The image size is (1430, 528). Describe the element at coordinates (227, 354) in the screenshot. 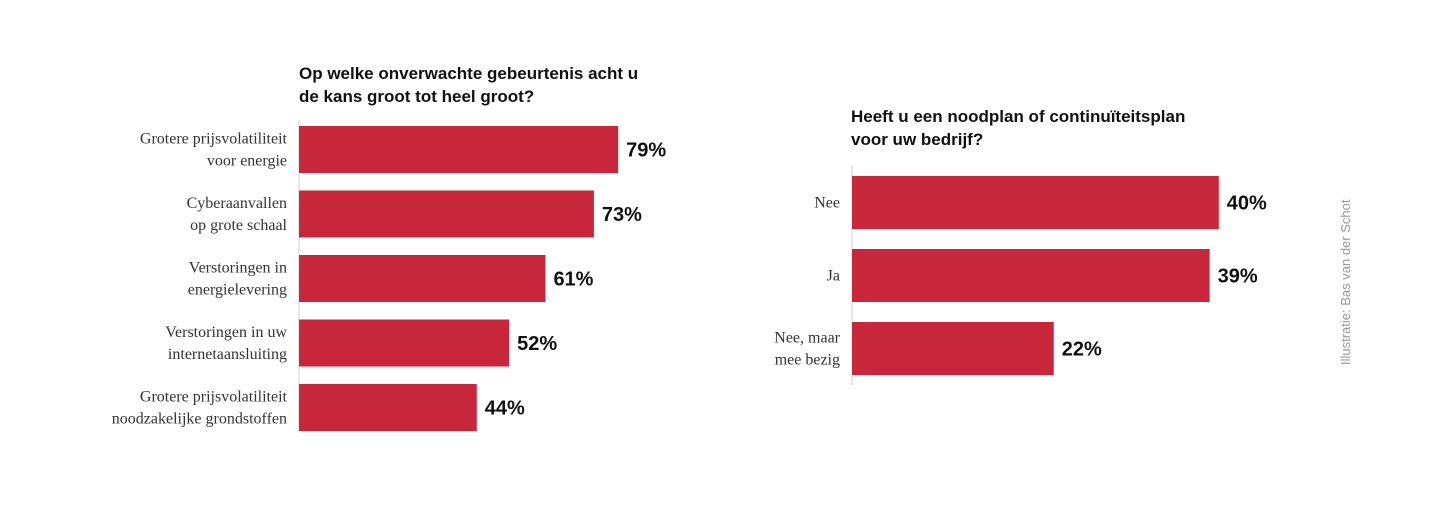

I see `chart-1-category-label-4-line-2: internetaansluiting` at that location.